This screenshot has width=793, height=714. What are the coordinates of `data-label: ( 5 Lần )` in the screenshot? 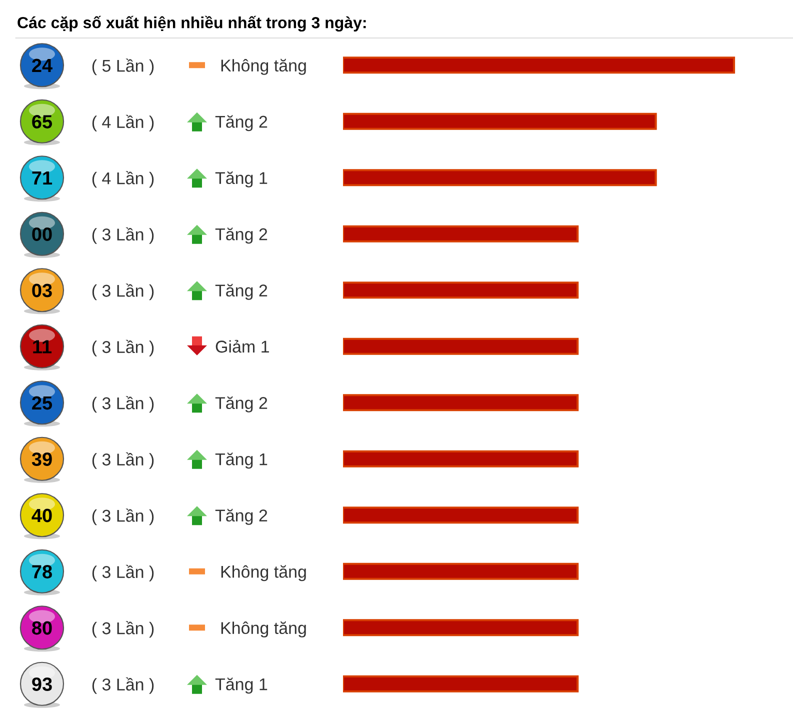 It's located at (123, 67).